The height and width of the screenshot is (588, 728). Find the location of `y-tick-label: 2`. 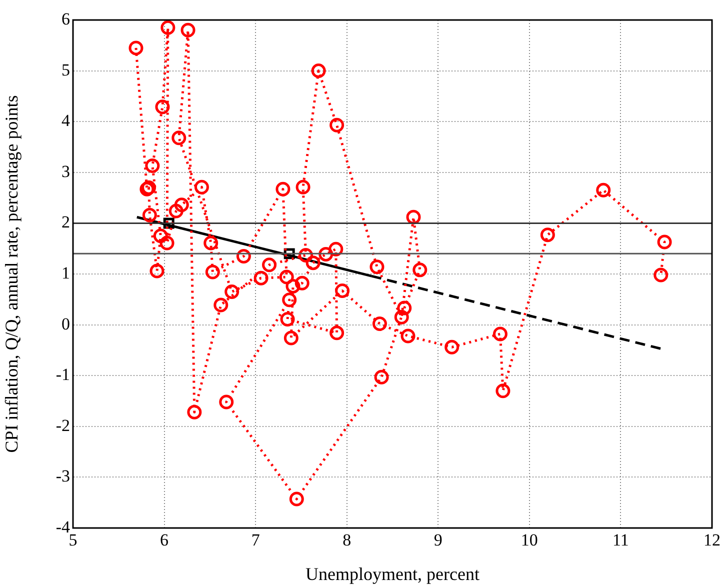

y-tick-label: 2 is located at coordinates (66, 222).